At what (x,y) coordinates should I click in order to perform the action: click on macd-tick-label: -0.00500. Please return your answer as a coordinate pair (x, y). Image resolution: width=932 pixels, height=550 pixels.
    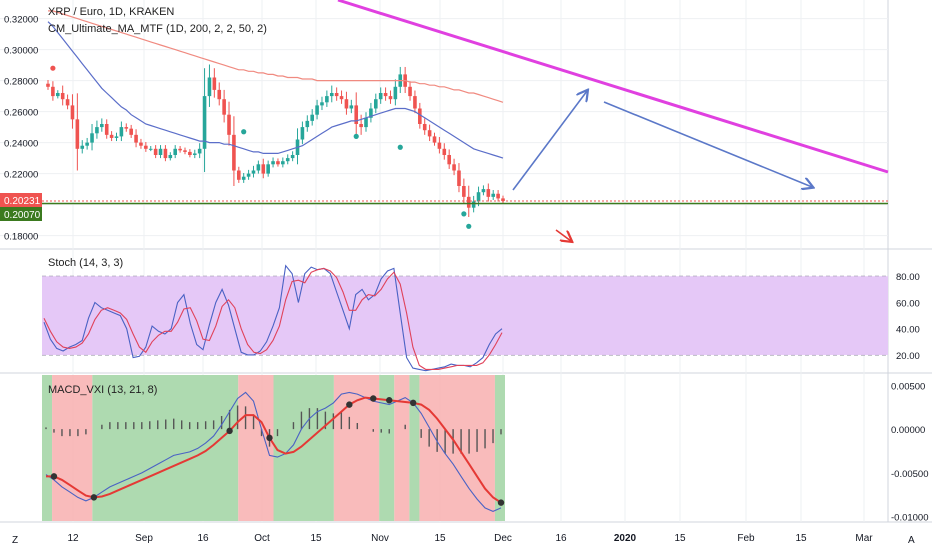
    Looking at the image, I should click on (910, 474).